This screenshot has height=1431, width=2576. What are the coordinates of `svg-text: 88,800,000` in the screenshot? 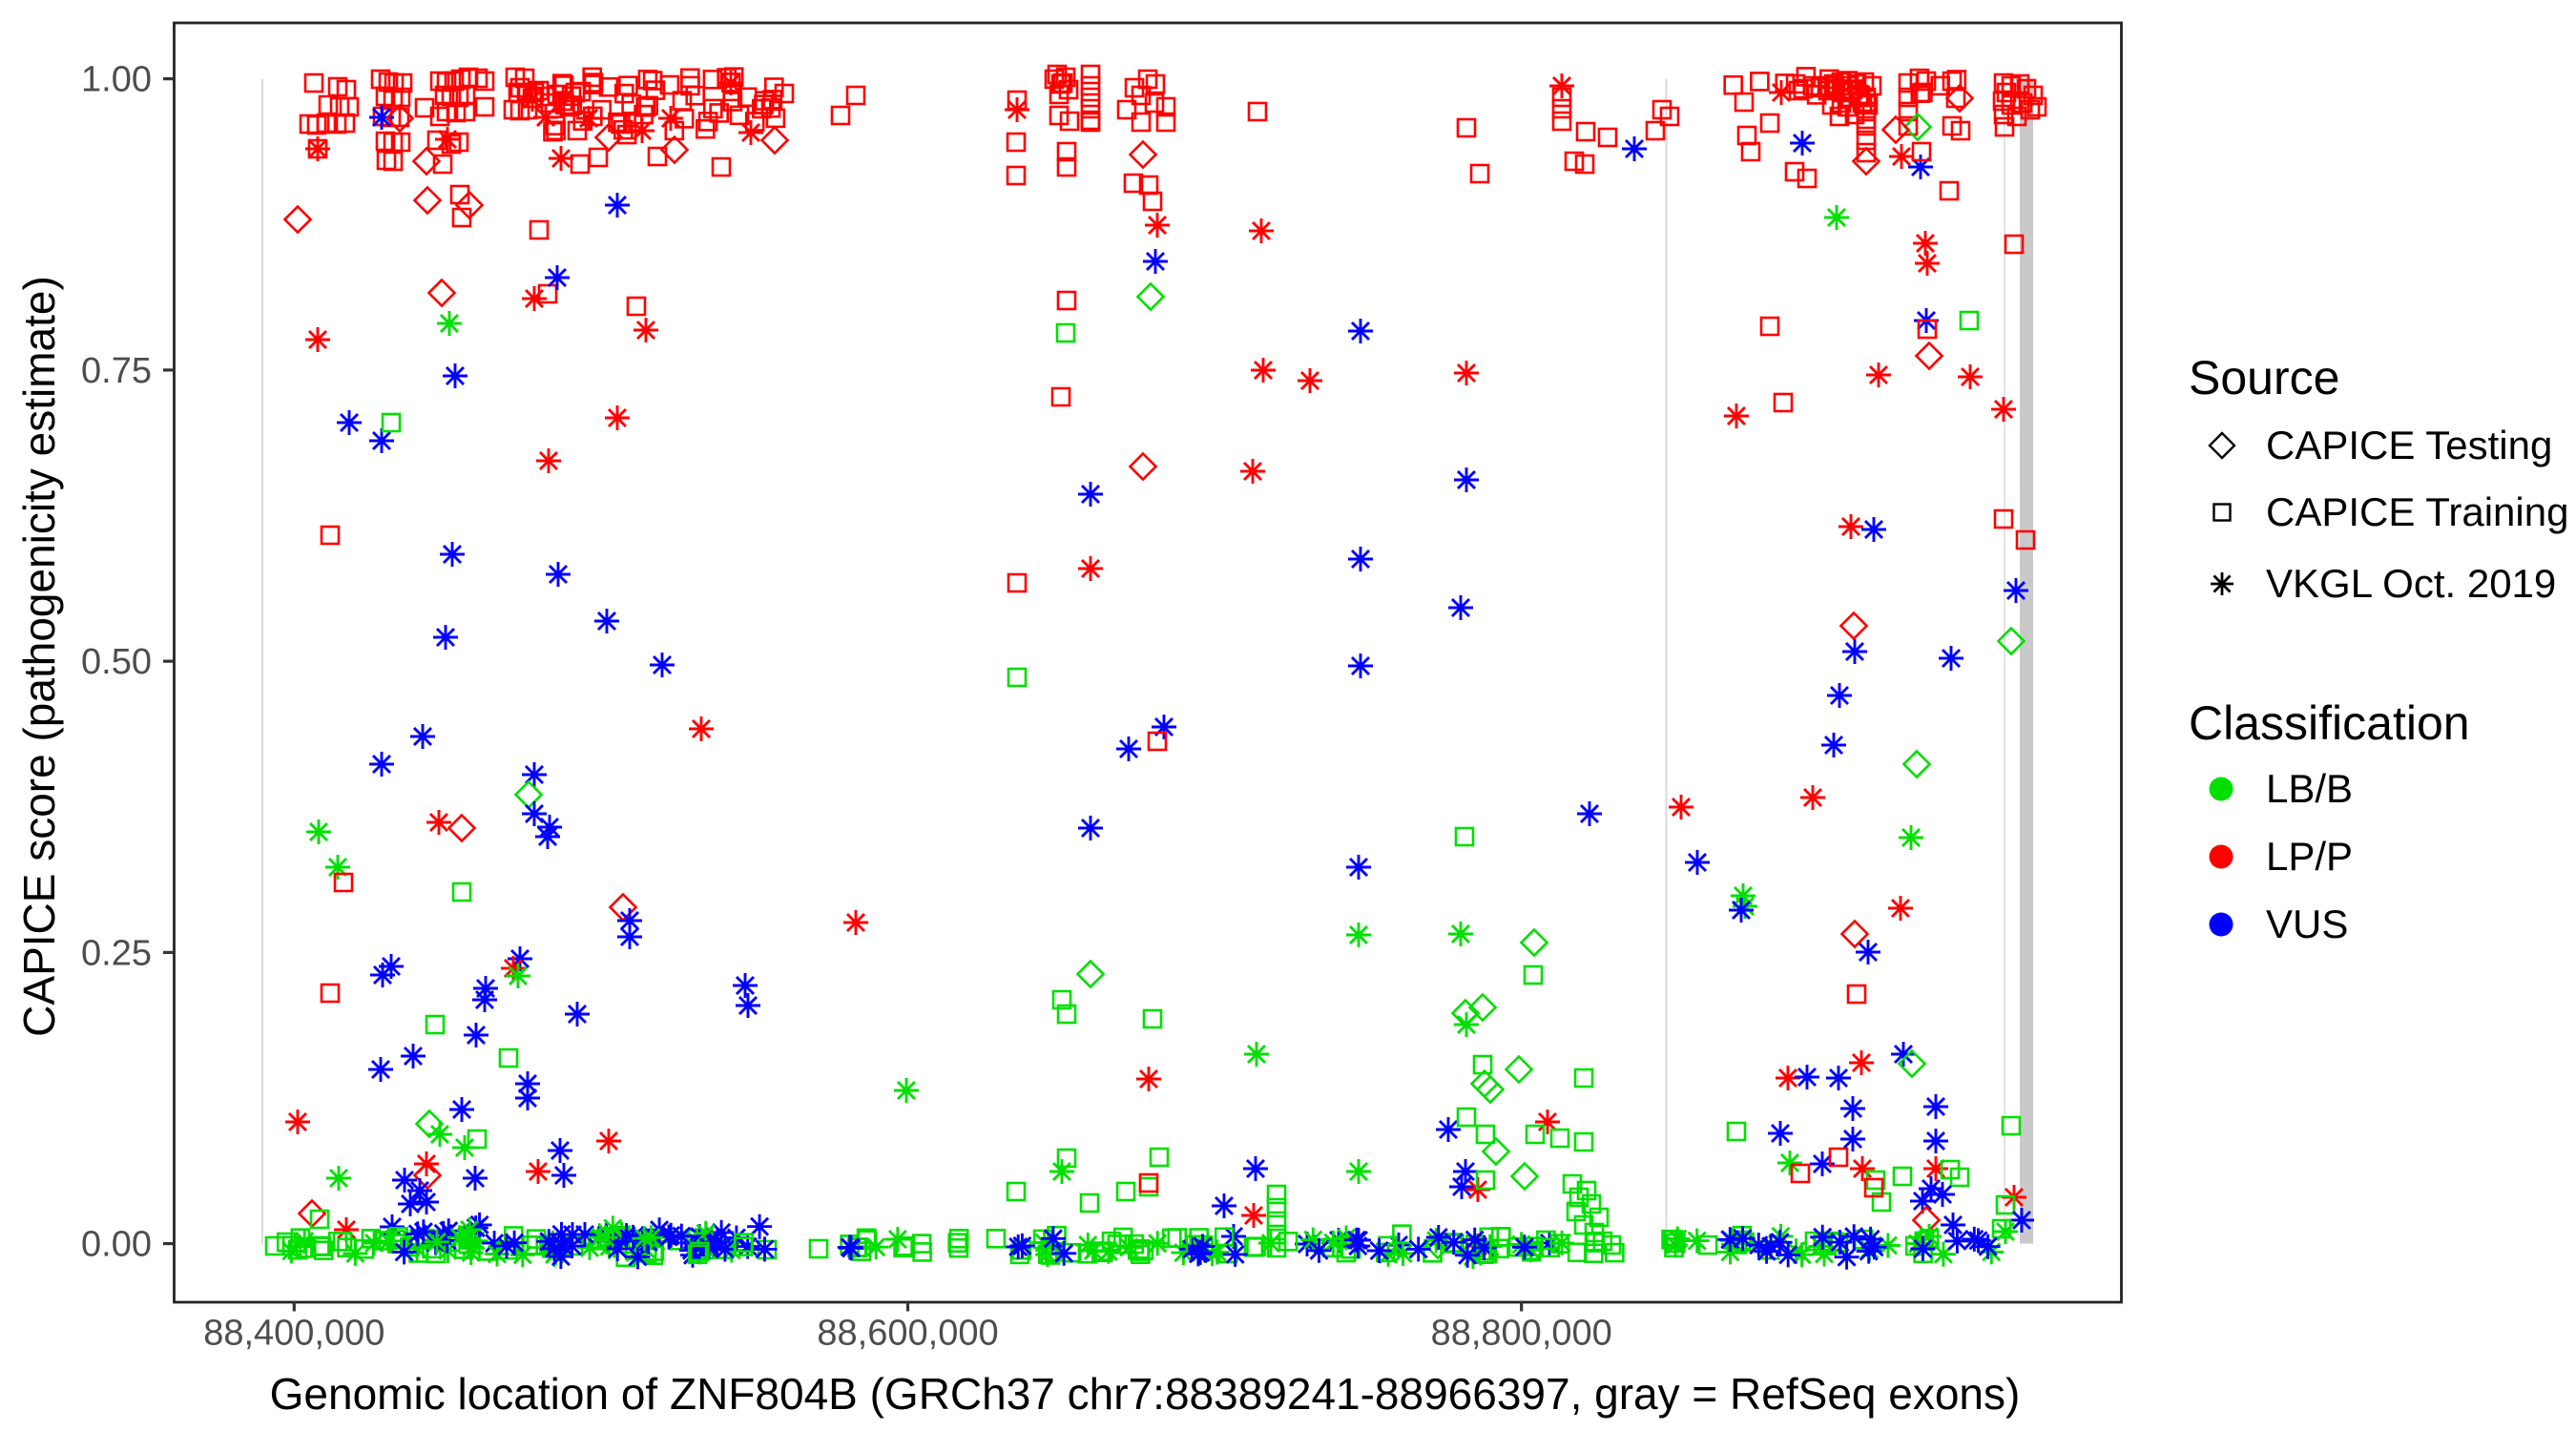 It's located at (1521, 1334).